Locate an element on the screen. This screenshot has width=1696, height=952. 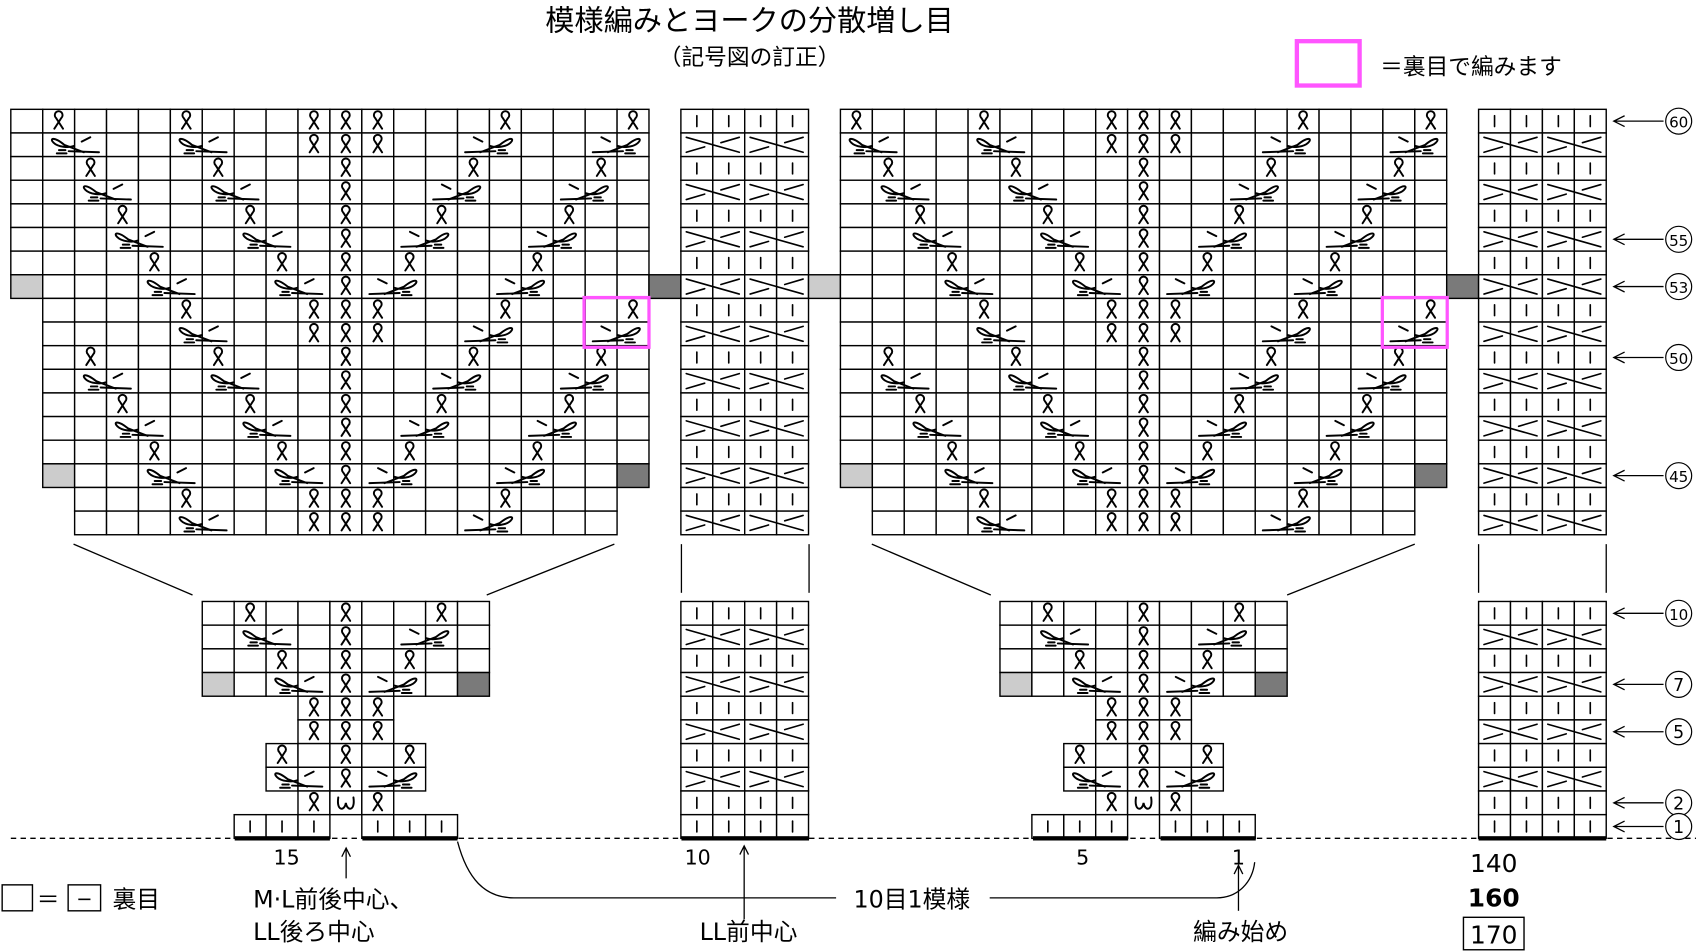
cross-stitch-icon is located at coordinates (776, 637).